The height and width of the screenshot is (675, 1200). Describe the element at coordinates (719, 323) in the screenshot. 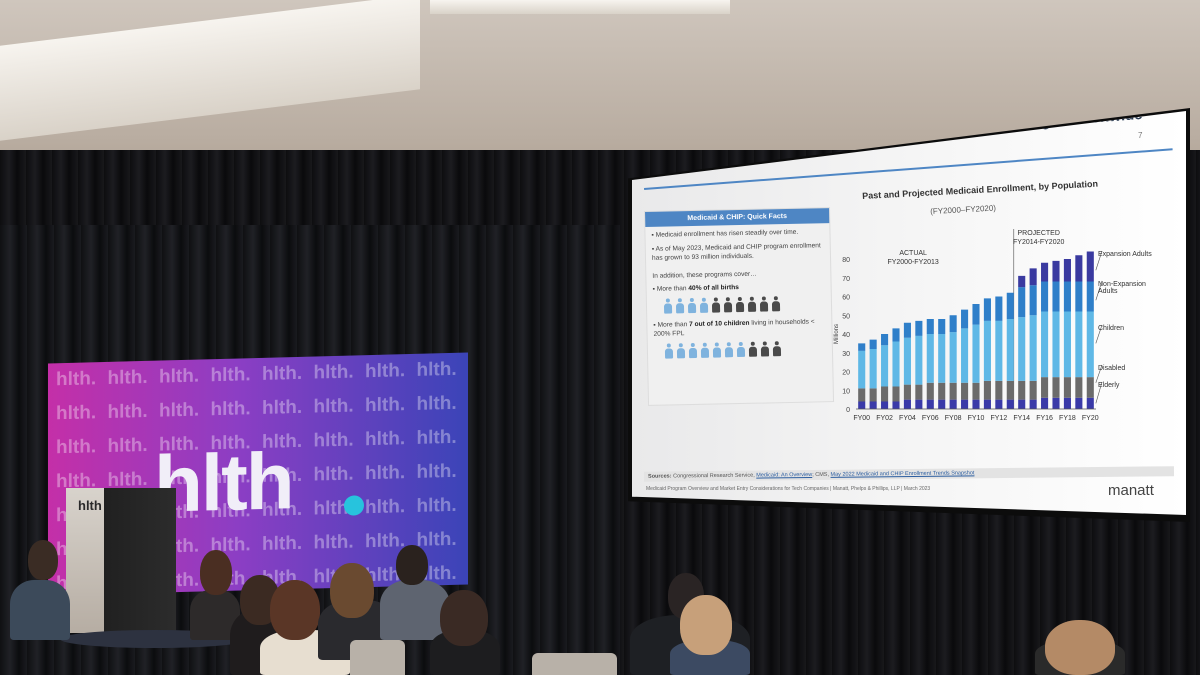

I see `children-bold: 7 out of 10 children` at that location.